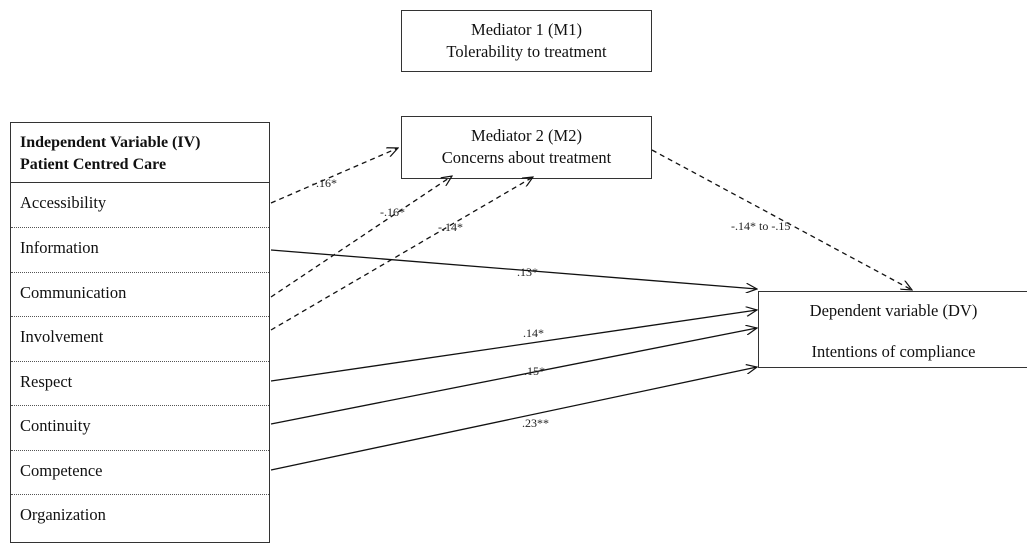  What do you see at coordinates (140, 205) in the screenshot?
I see `iv-row-accessibility: Accessibility` at bounding box center [140, 205].